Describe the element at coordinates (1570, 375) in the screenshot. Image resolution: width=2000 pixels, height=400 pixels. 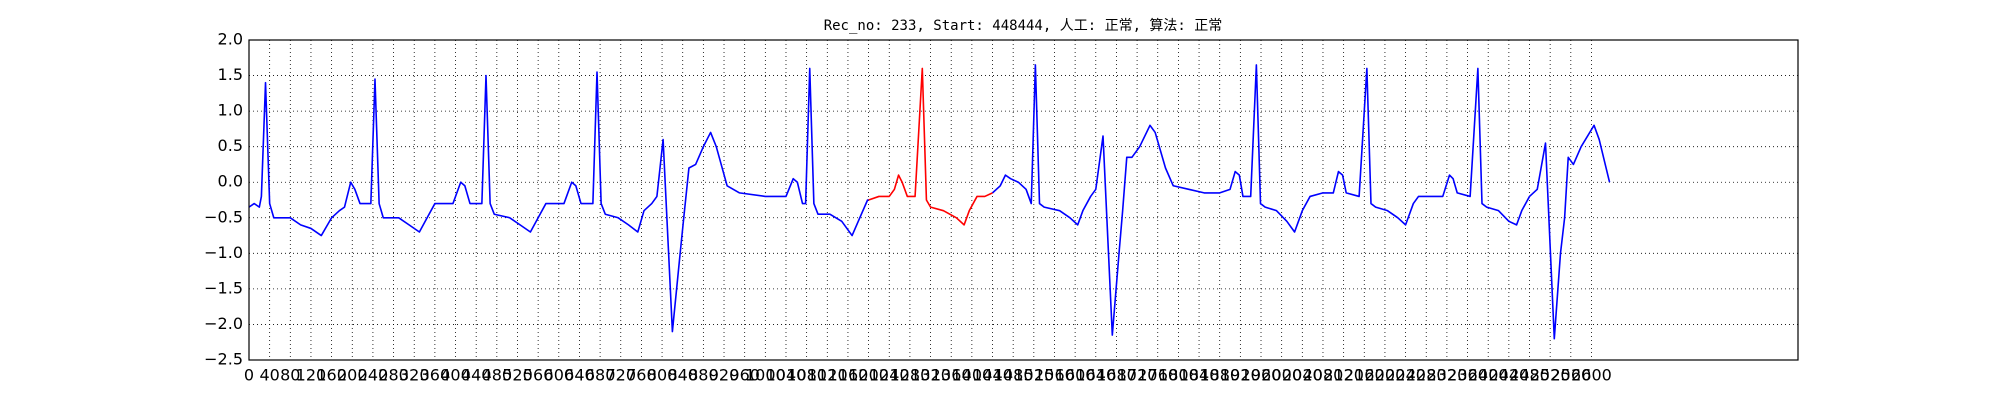
I see `x-tick-label: 2560` at that location.